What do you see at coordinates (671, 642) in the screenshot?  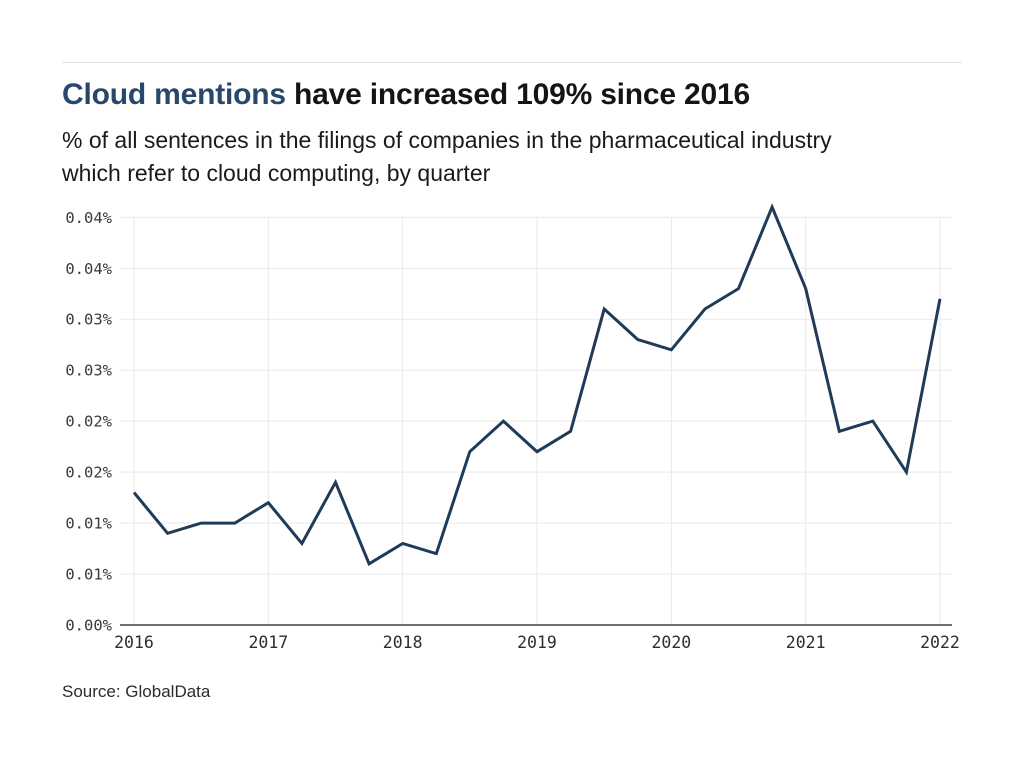 I see `x-tick-label: 2020` at bounding box center [671, 642].